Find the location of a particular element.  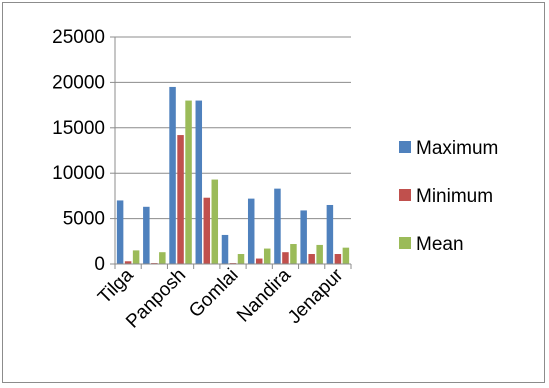

legend-swatch-maximum is located at coordinates (405, 147).